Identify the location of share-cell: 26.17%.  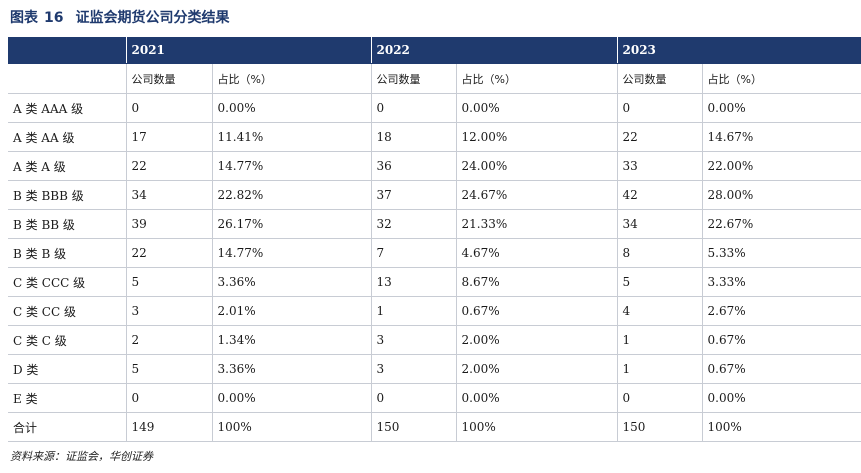
(292, 224).